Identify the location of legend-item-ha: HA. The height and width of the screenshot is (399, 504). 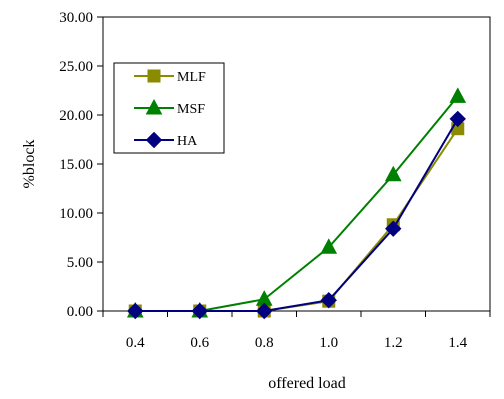
(166, 140).